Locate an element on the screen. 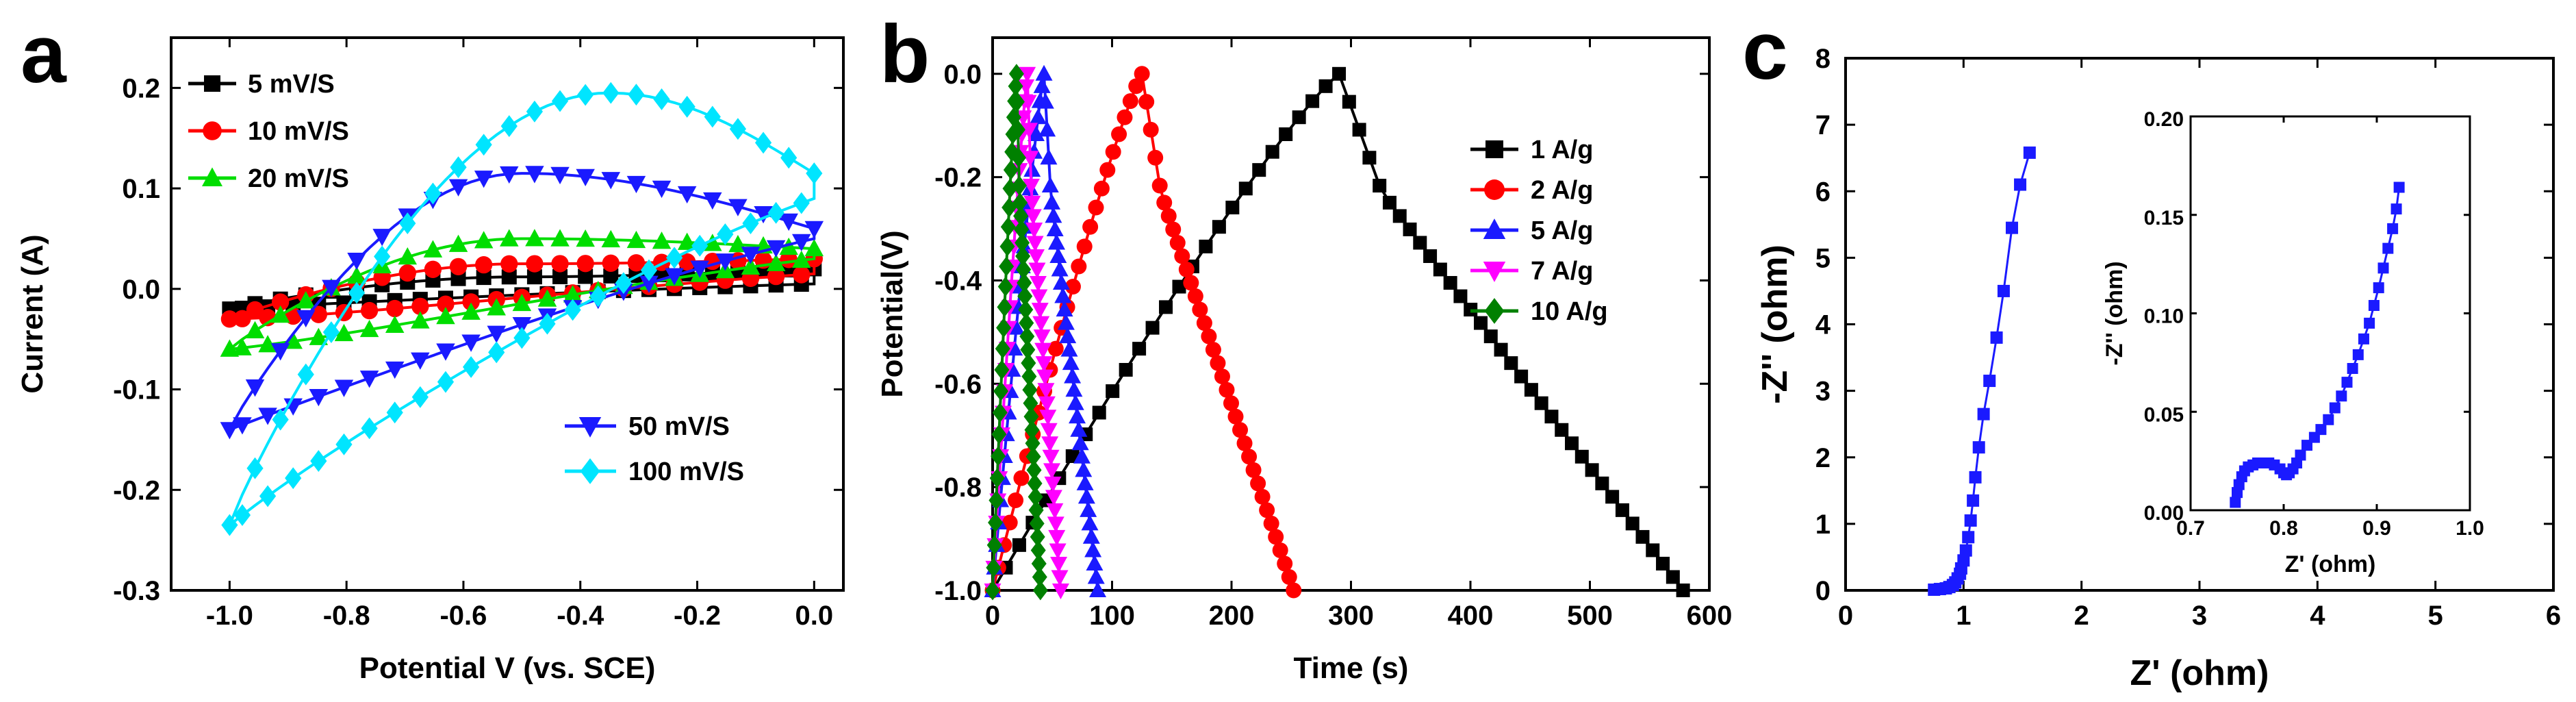 Image resolution: width=2576 pixels, height=702 pixels. legend-item: 1 A/g is located at coordinates (1532, 150).